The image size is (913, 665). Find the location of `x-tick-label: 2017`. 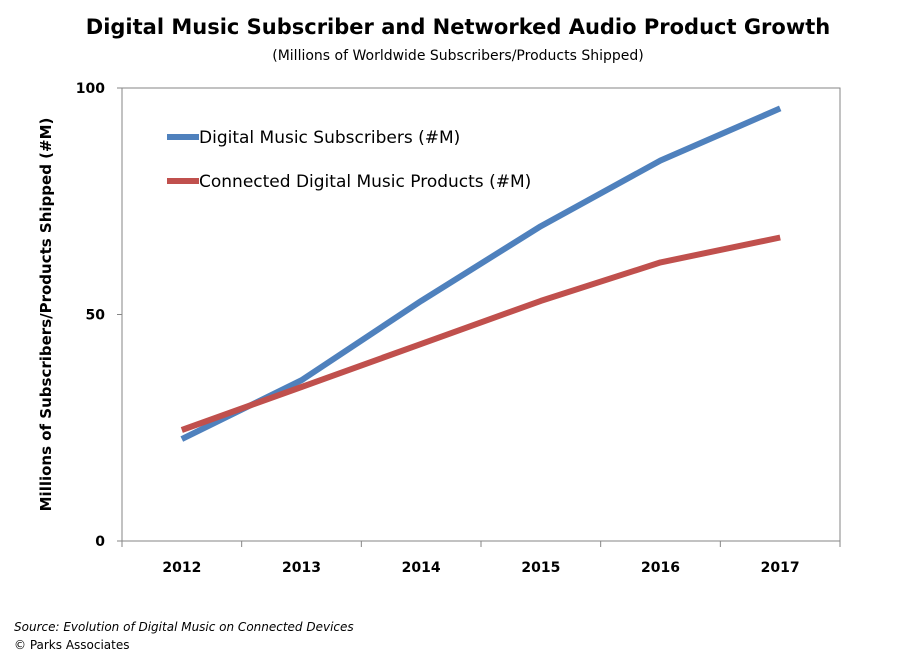

x-tick-label: 2017 is located at coordinates (780, 568).